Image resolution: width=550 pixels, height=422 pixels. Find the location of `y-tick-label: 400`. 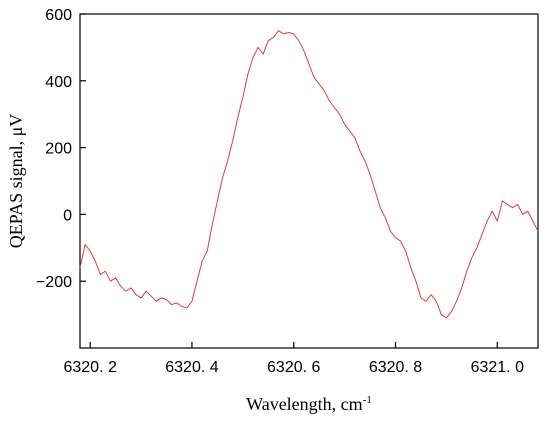

y-tick-label: 400 is located at coordinates (58, 82).